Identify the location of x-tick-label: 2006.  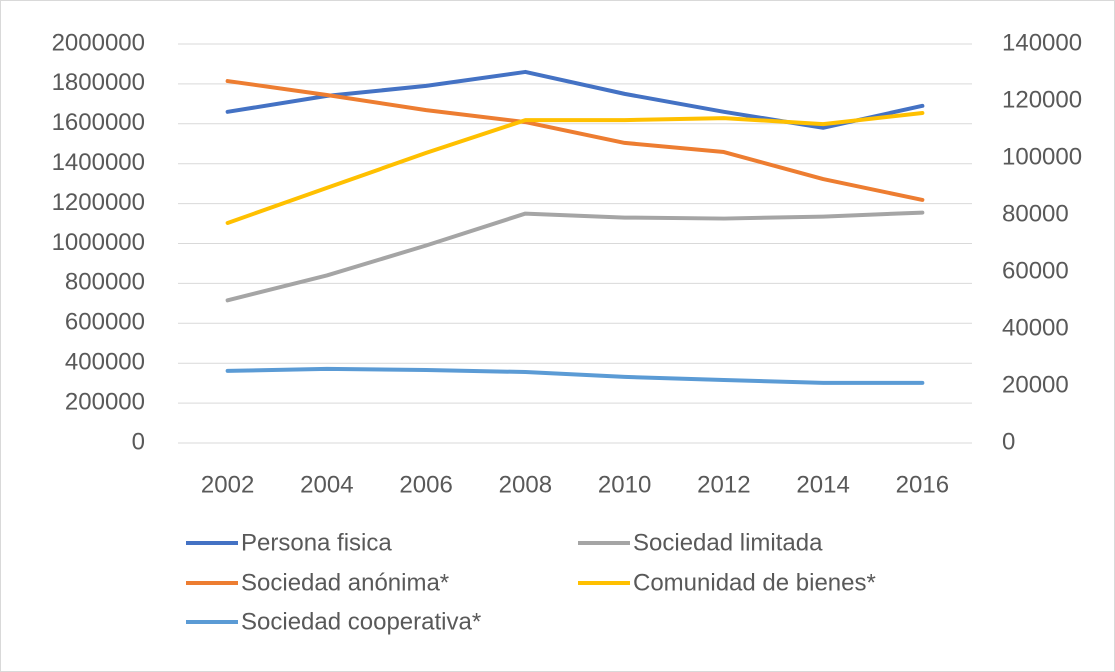
(425, 484).